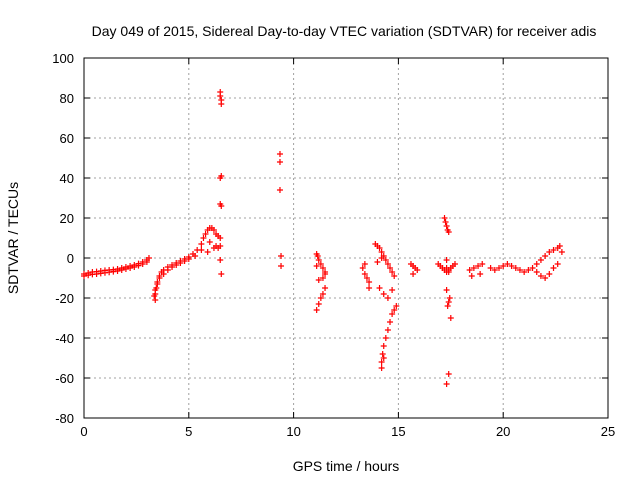  What do you see at coordinates (188, 431) in the screenshot?
I see `x-tick-label: 5` at bounding box center [188, 431].